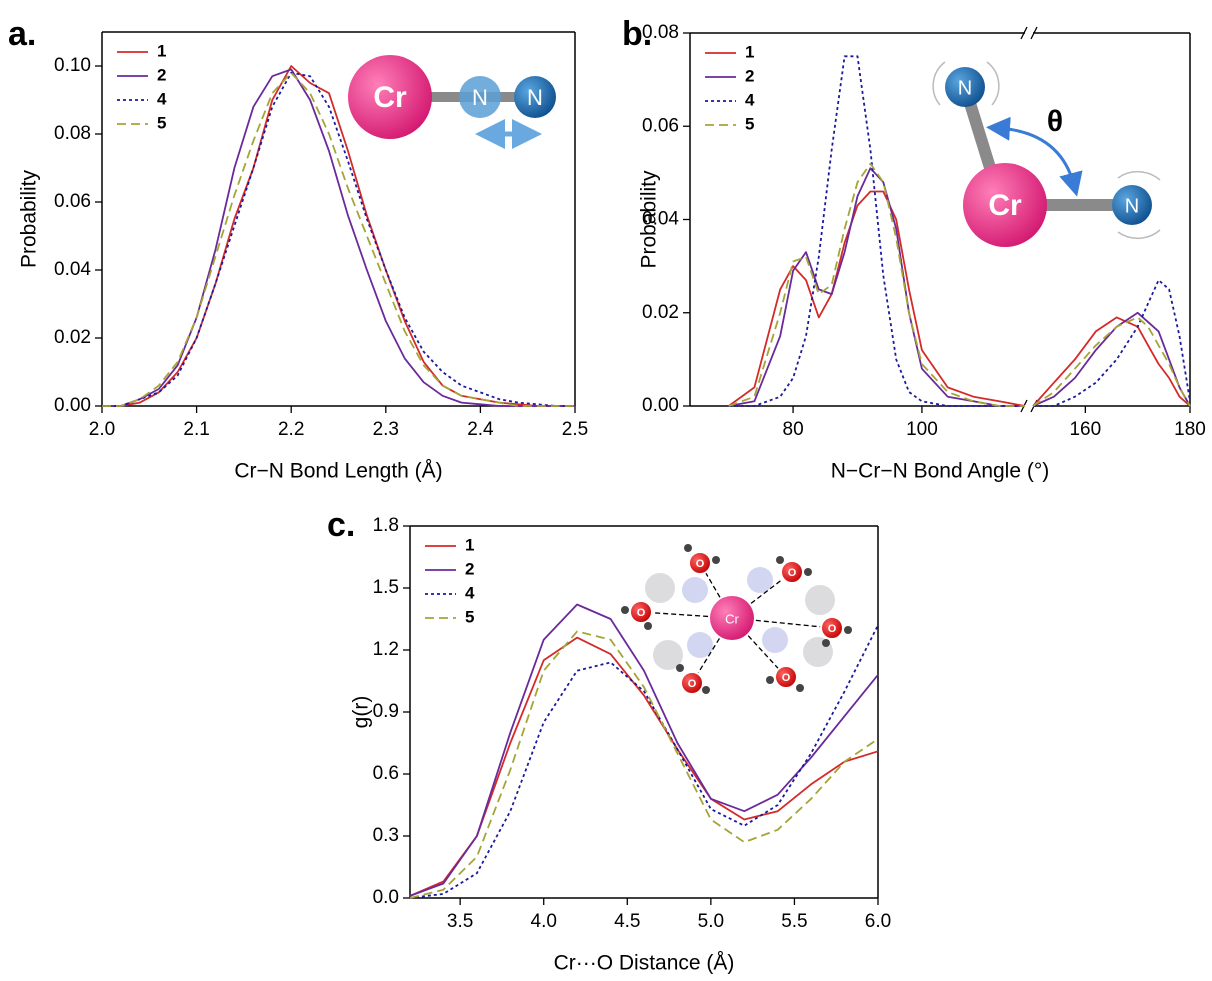  I want to click on x-tick-label: 2.1, so click(196, 429).